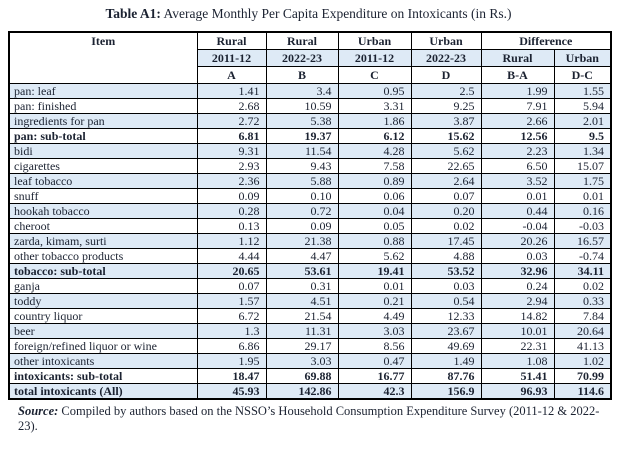  What do you see at coordinates (517, 391) in the screenshot?
I see `value-cell: 96.93` at bounding box center [517, 391].